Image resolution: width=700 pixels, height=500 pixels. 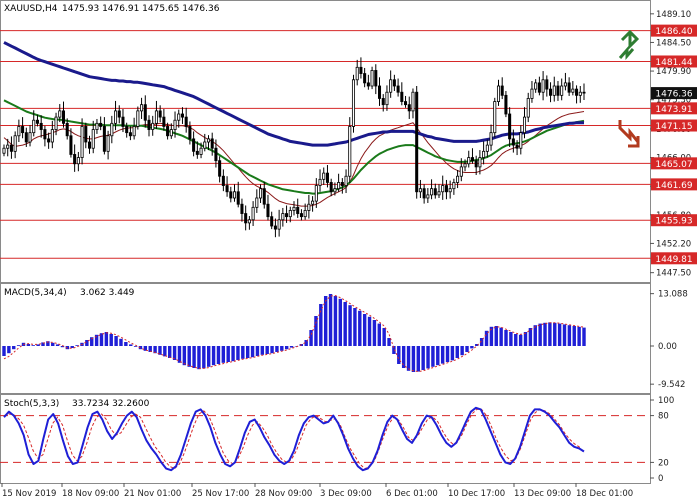 What do you see at coordinates (673, 72) in the screenshot?
I see `price-tick-label: 1479.90` at bounding box center [673, 72].